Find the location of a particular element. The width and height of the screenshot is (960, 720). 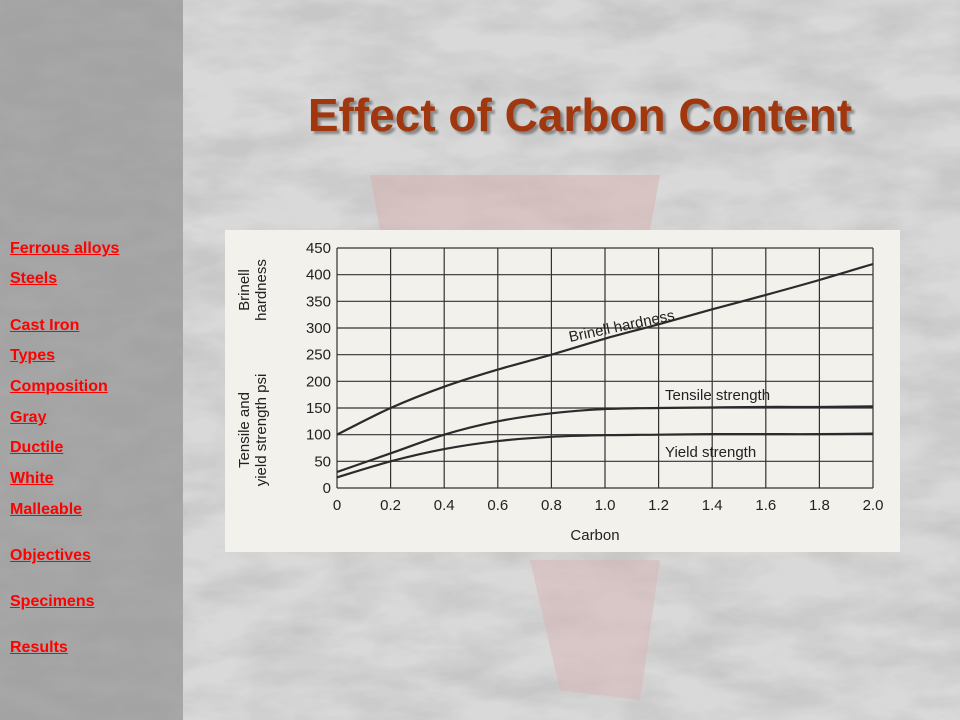

y-tick-label: 450 is located at coordinates (318, 248).